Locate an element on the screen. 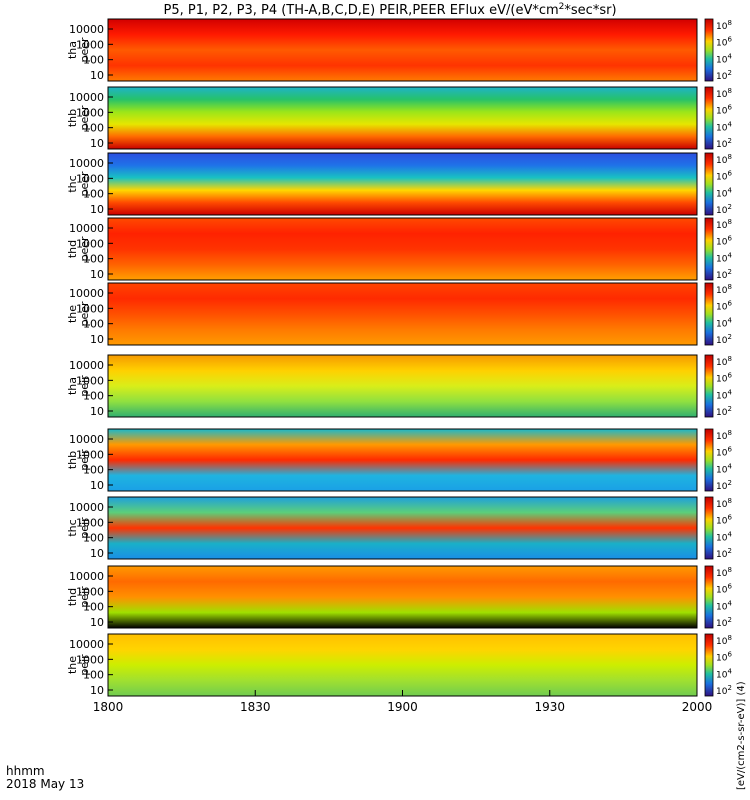 This screenshot has height=800, width=750. panel-thb-peer: 10000 1000 100 10 thbpeer 10⁸ 10⁶ 10⁴ 10² is located at coordinates (399, 118).